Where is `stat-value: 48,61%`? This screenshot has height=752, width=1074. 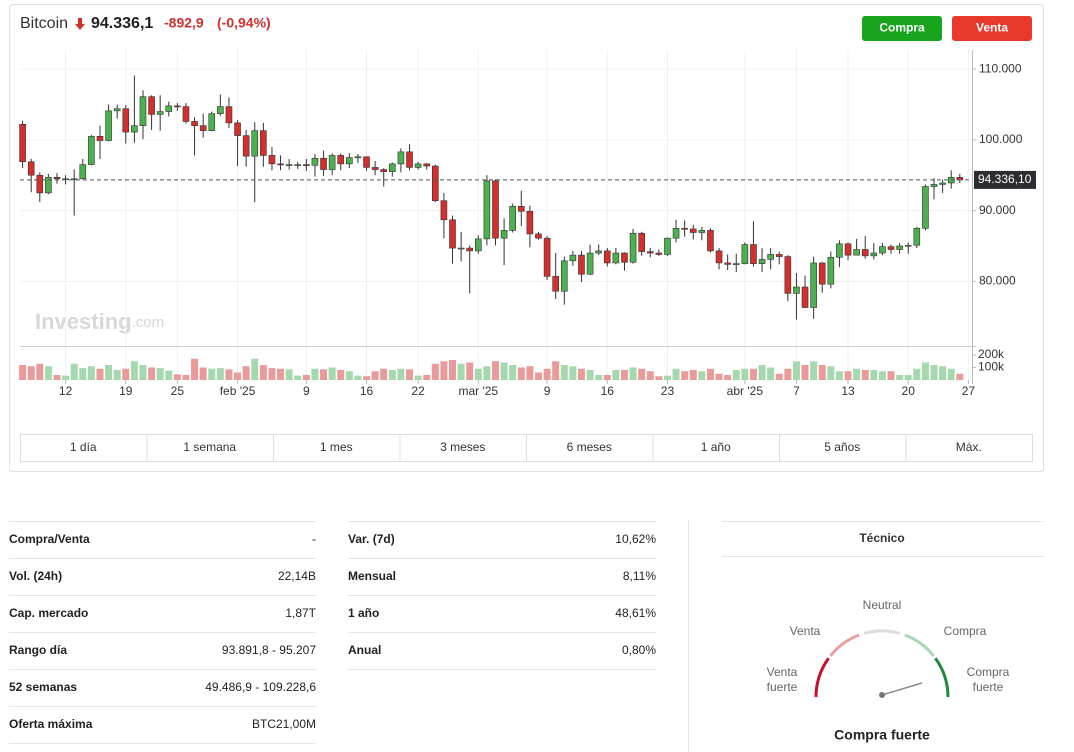 stat-value: 48,61% is located at coordinates (635, 613).